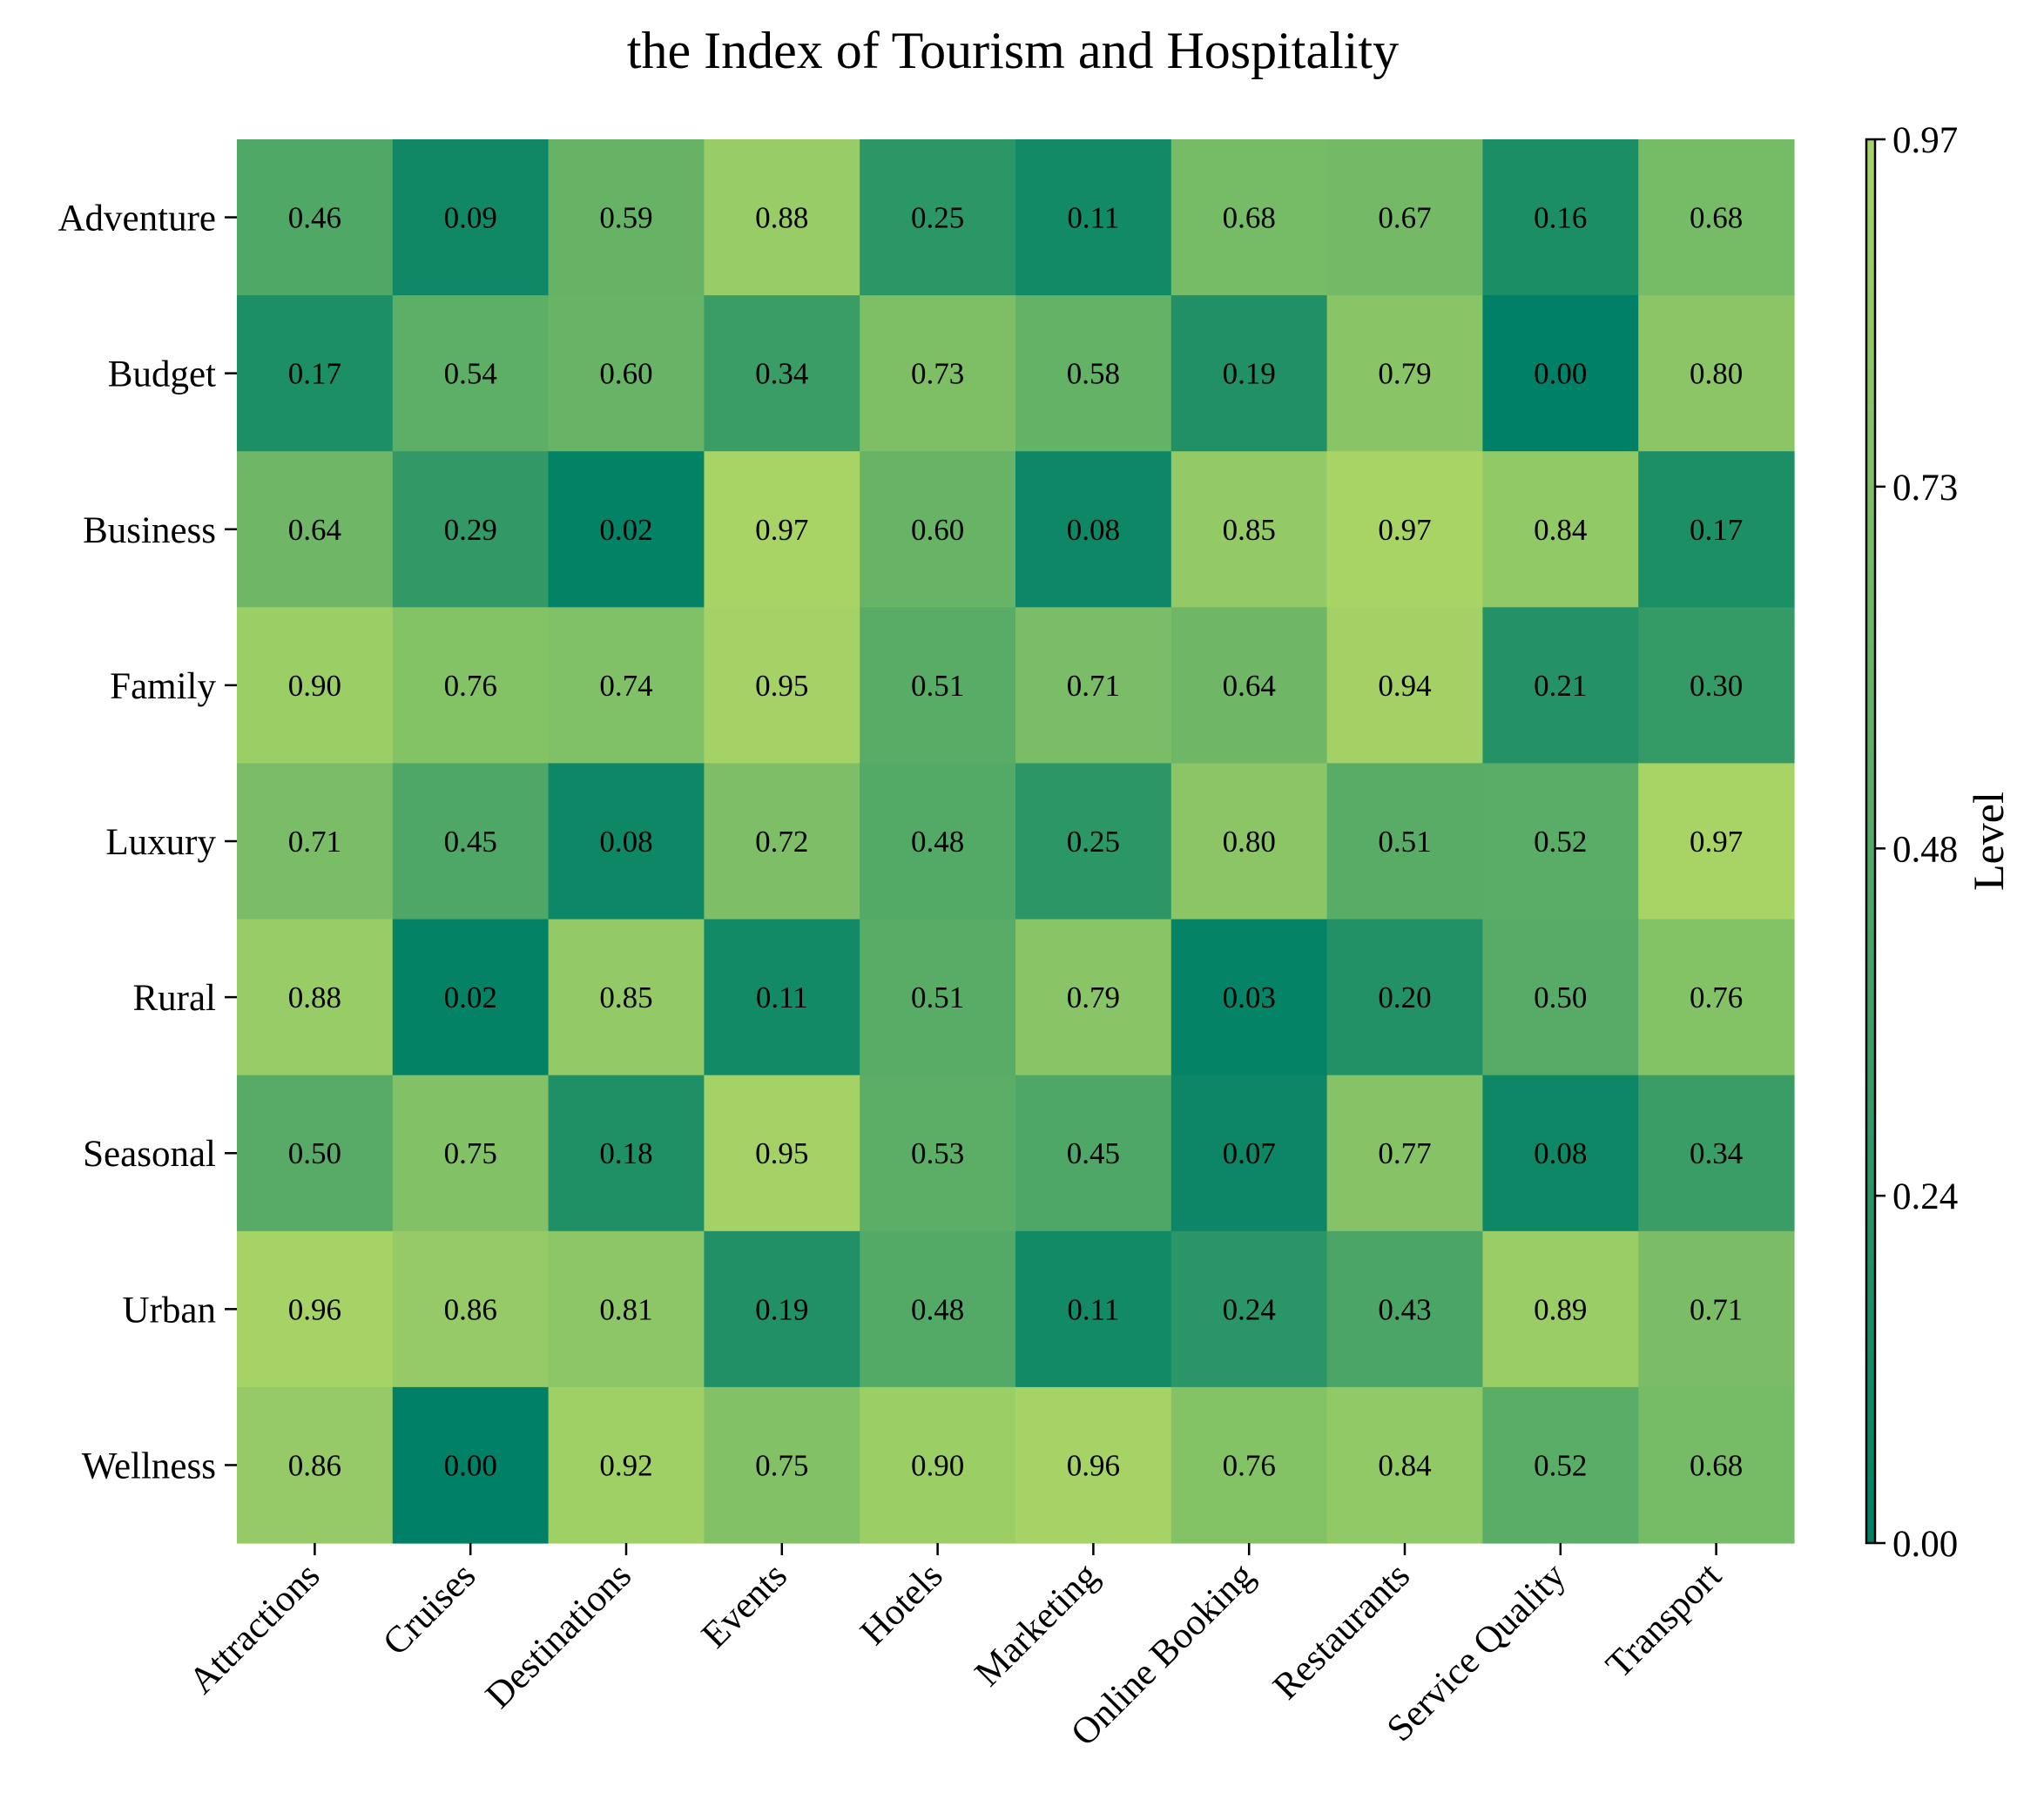 This screenshot has width=2044, height=1813. I want to click on cell-value-label: 0.48, so click(937, 842).